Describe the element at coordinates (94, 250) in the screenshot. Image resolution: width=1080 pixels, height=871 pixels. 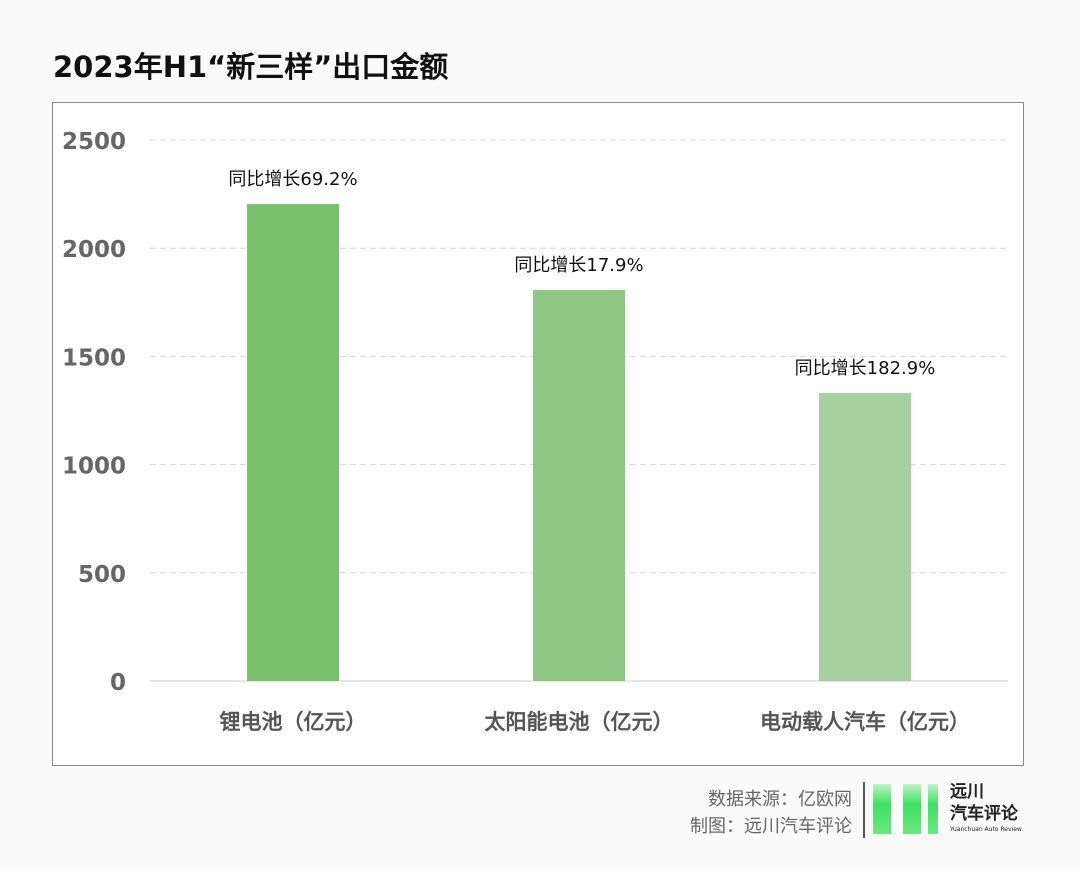
I see `y-tick-label: 2000` at that location.